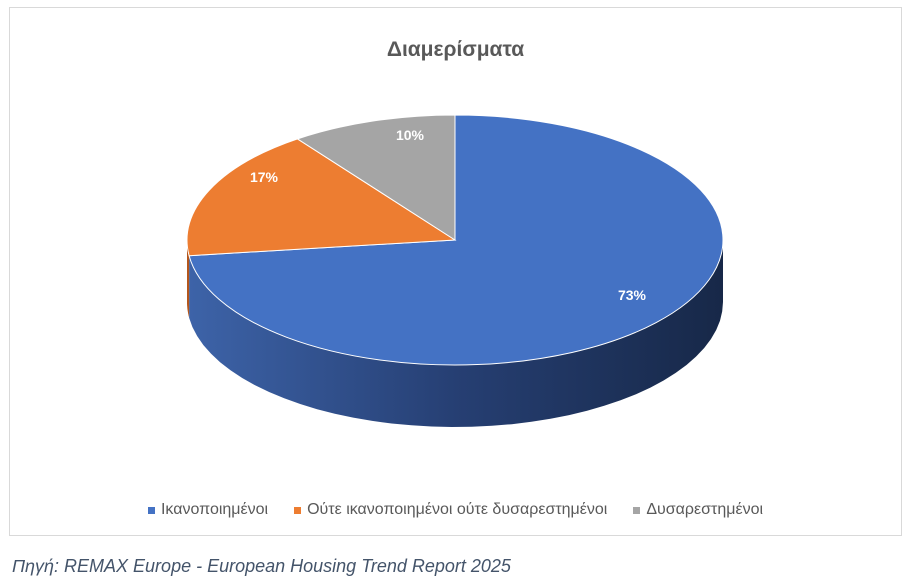  Describe the element at coordinates (410, 135) in the screenshot. I see `data-label-2: 10%` at that location.